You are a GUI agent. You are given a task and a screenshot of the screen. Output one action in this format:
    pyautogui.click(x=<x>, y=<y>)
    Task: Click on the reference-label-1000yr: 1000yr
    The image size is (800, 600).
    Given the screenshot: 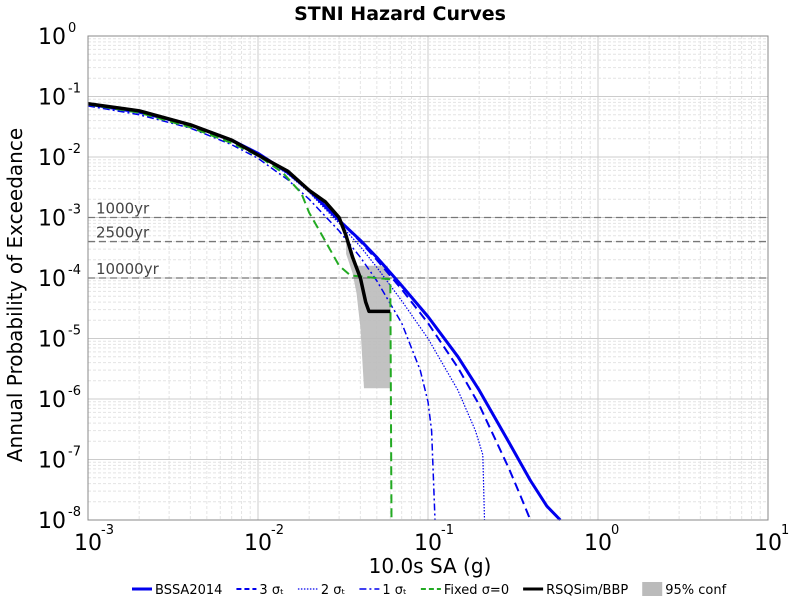 What is the action you would take?
    pyautogui.click(x=123, y=209)
    